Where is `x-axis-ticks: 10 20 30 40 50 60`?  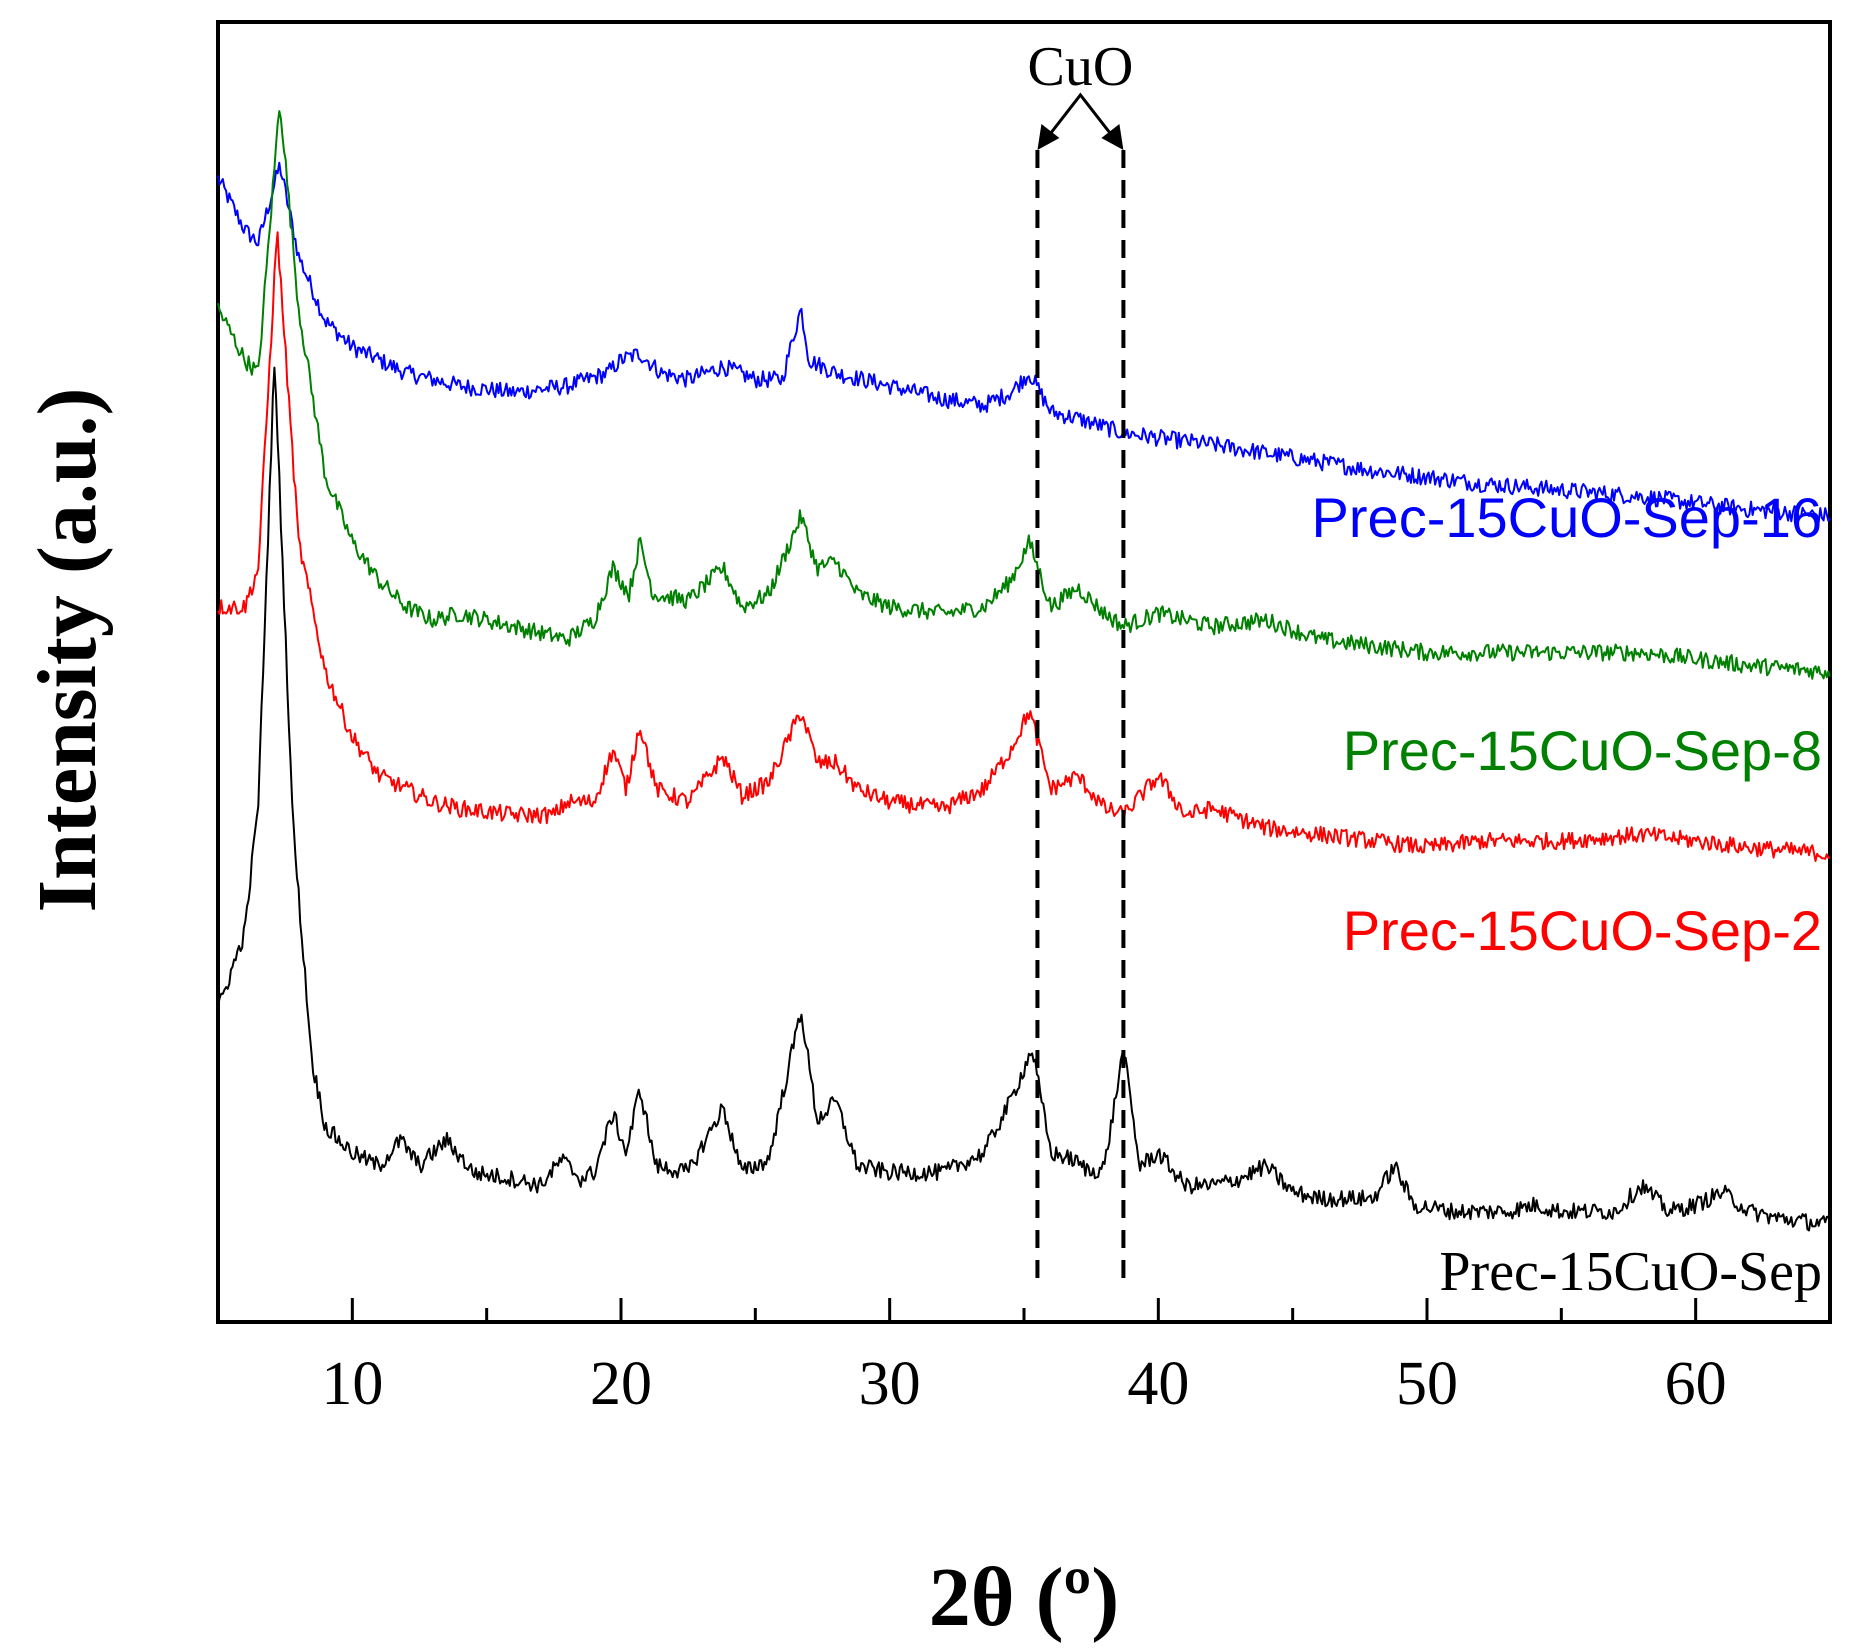
x-axis-ticks: 10 20 30 40 50 60 is located at coordinates (1024, 1358).